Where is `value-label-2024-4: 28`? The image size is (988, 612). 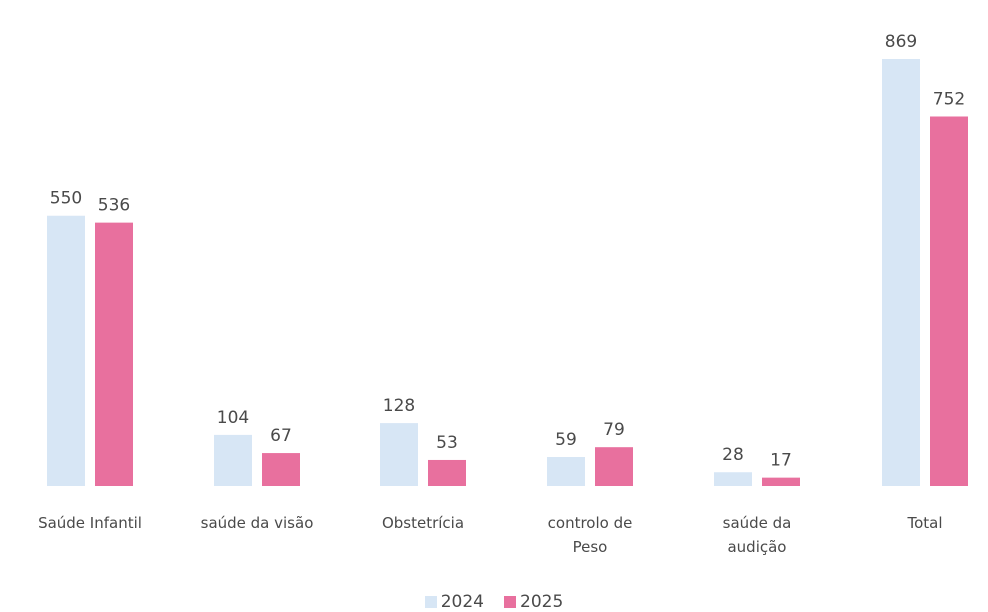
value-label-2024-4: 28 is located at coordinates (733, 455).